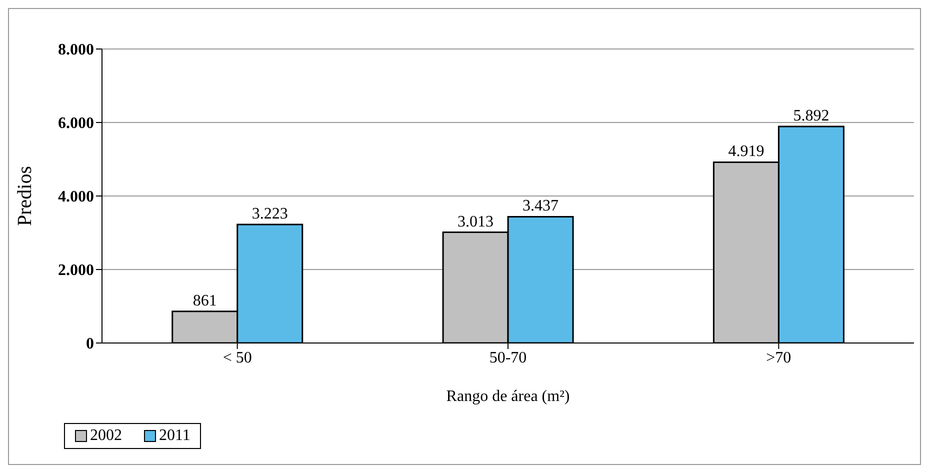 The width and height of the screenshot is (929, 473). I want to click on data-label: 3.437, so click(540, 206).